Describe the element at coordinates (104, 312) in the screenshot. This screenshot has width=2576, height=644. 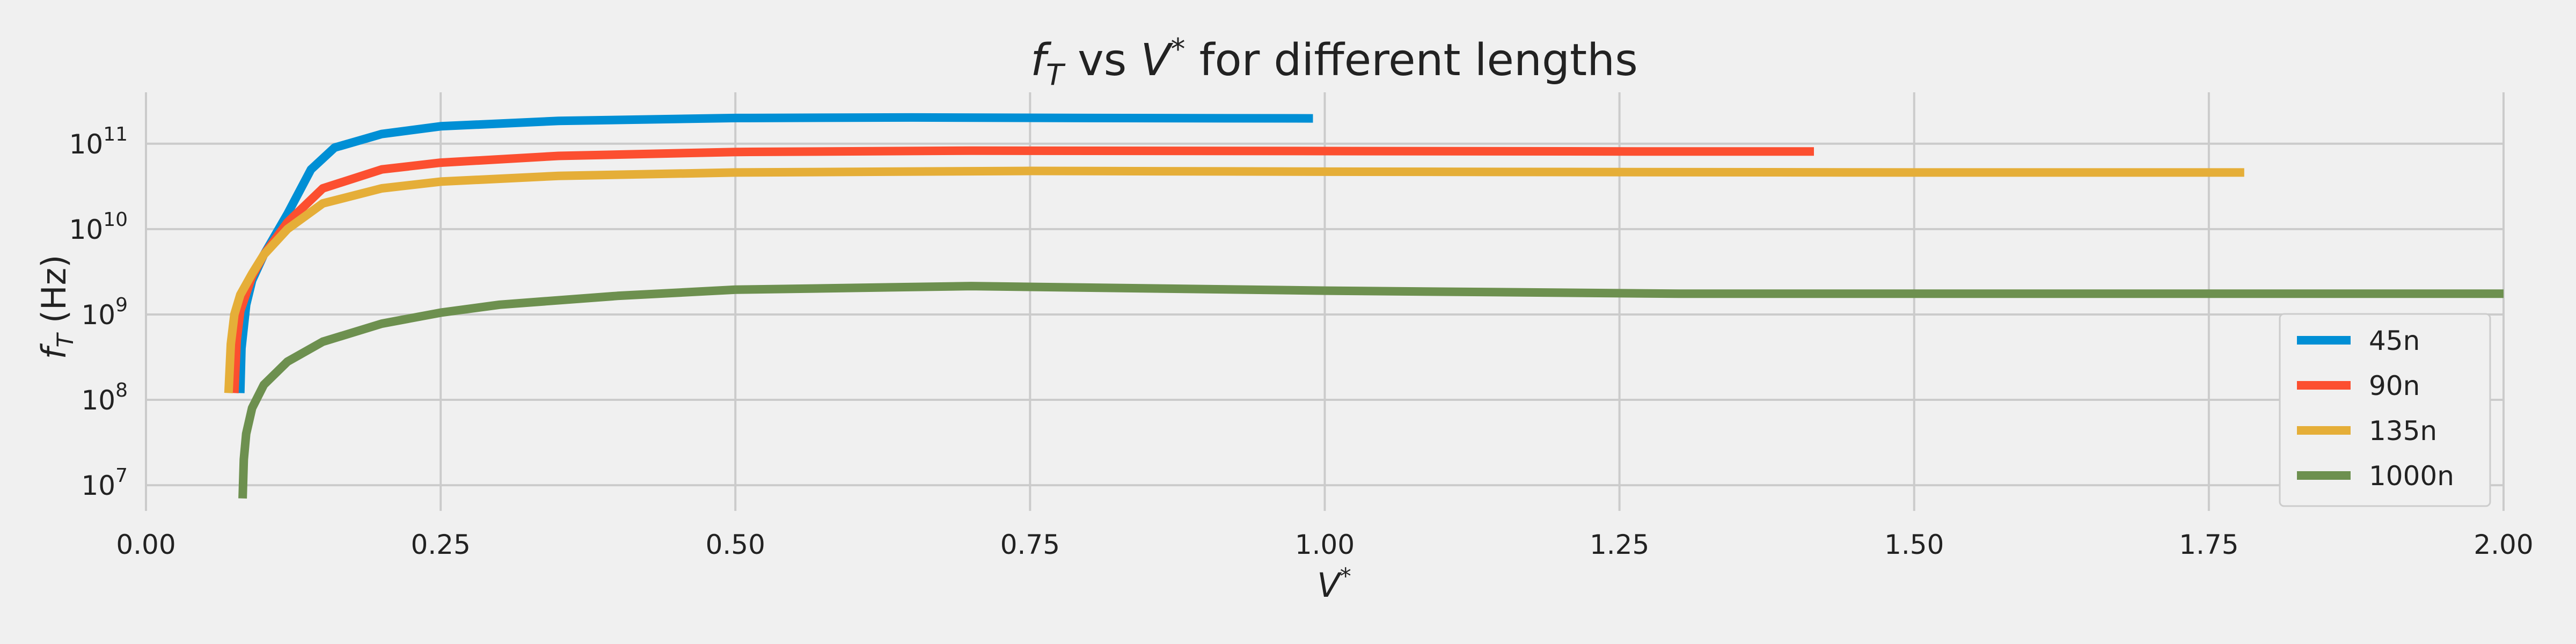
I see `y-tick-label: 10⁹` at that location.